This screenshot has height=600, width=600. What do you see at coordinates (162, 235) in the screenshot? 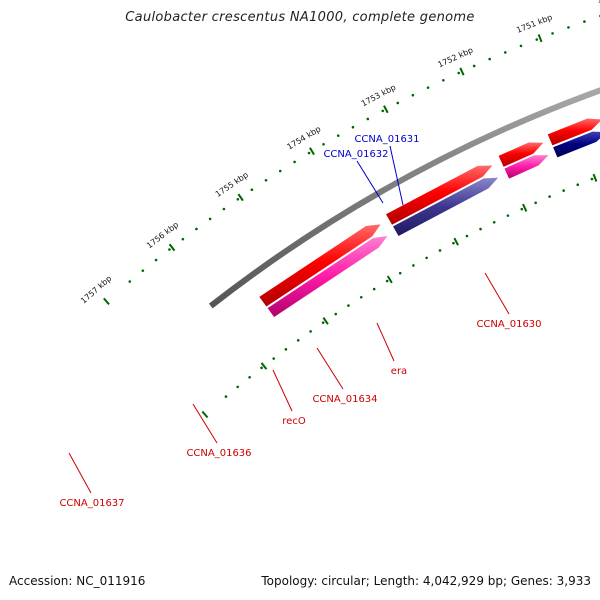
I see `scale-label: 1756 kbp` at bounding box center [162, 235].